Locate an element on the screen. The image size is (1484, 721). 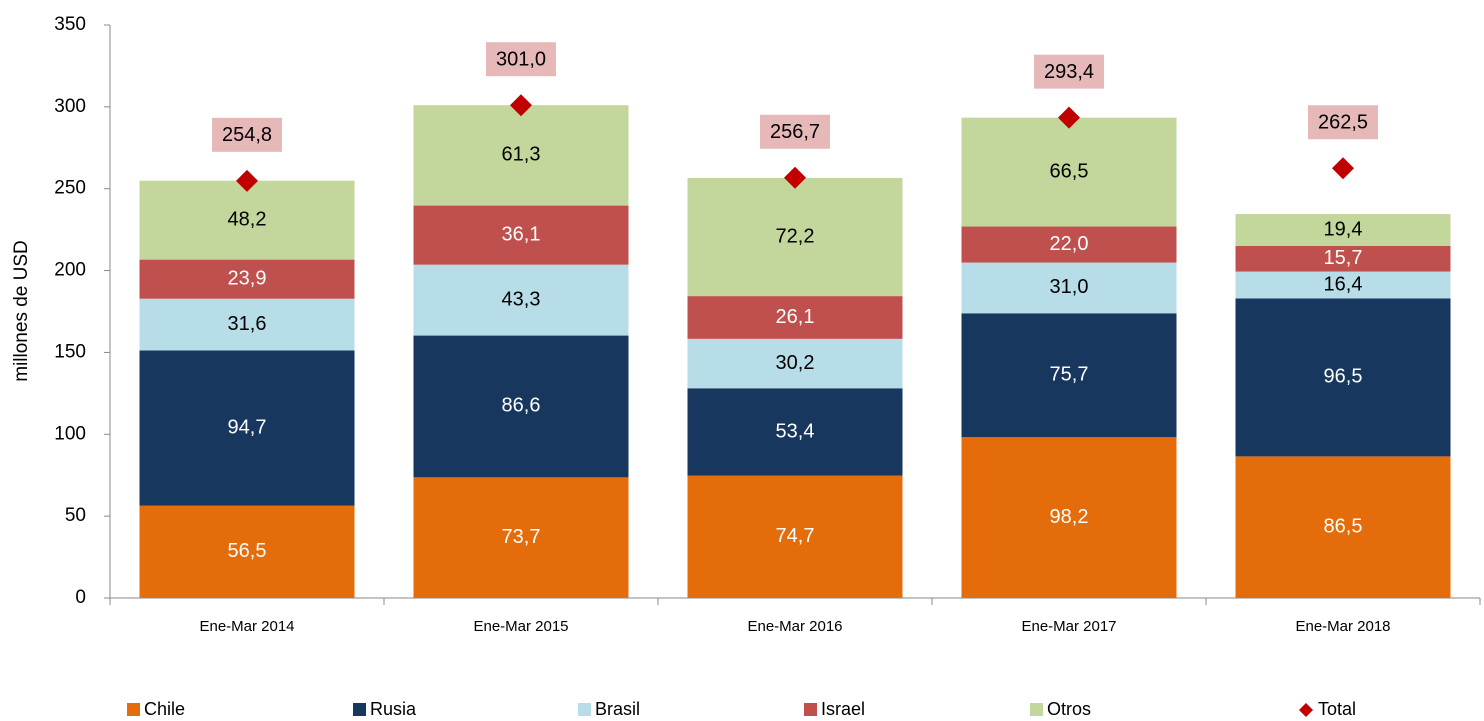
legend-label: Chile is located at coordinates (164, 709).